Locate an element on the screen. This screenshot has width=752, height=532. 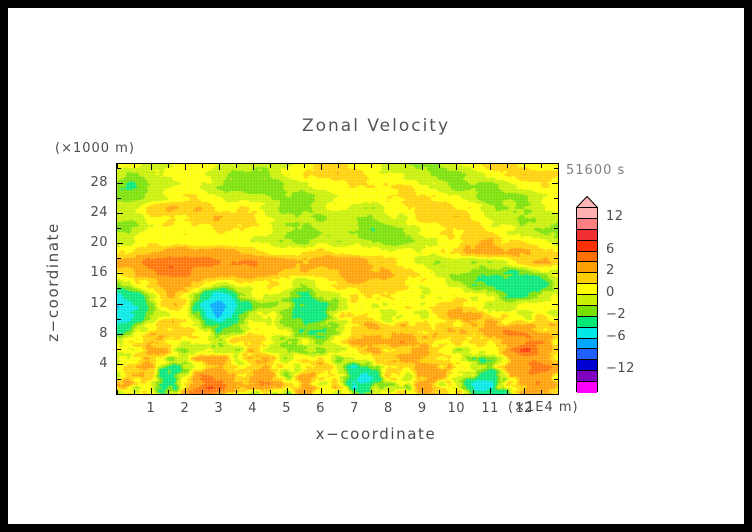
y-axis-tick-label: 28 is located at coordinates (99, 182).